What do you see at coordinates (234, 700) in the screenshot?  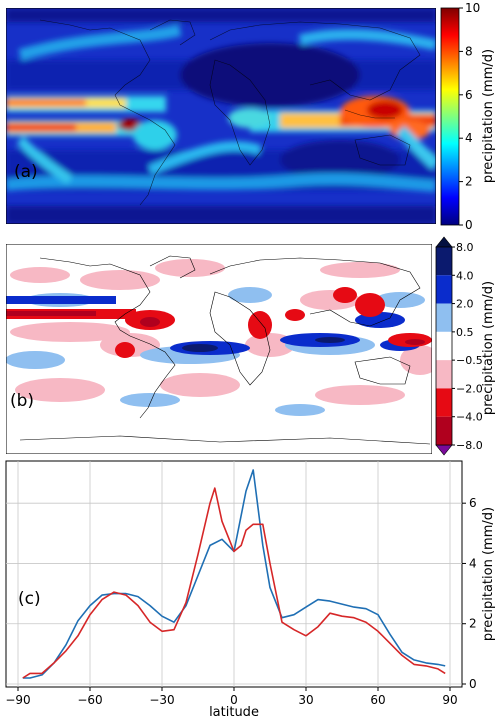 I see `x-tick-label: 0` at bounding box center [234, 700].